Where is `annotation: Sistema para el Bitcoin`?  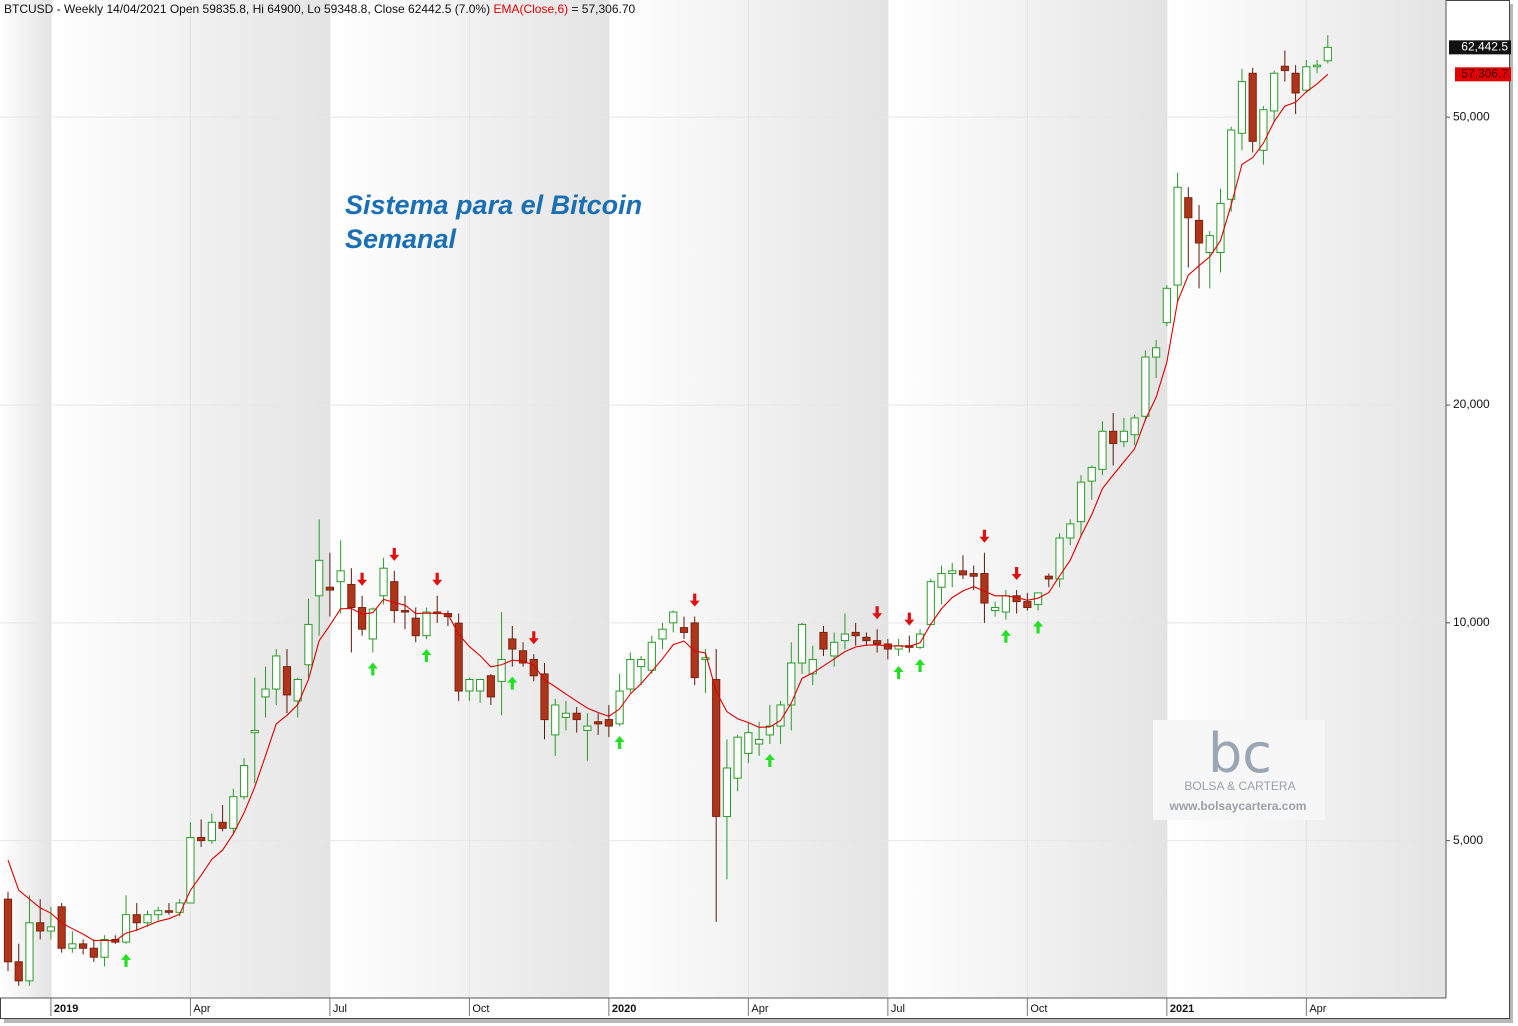 annotation: Sistema para el Bitcoin is located at coordinates (493, 205).